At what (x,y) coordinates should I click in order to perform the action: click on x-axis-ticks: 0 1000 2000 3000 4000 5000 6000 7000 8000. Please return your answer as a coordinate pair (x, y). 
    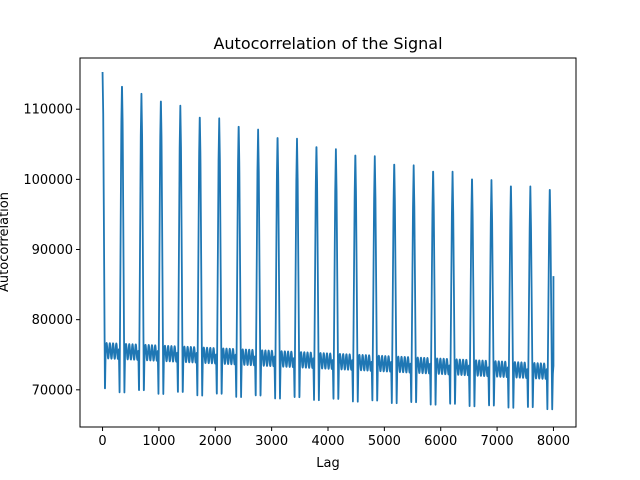
    Looking at the image, I should click on (334, 438).